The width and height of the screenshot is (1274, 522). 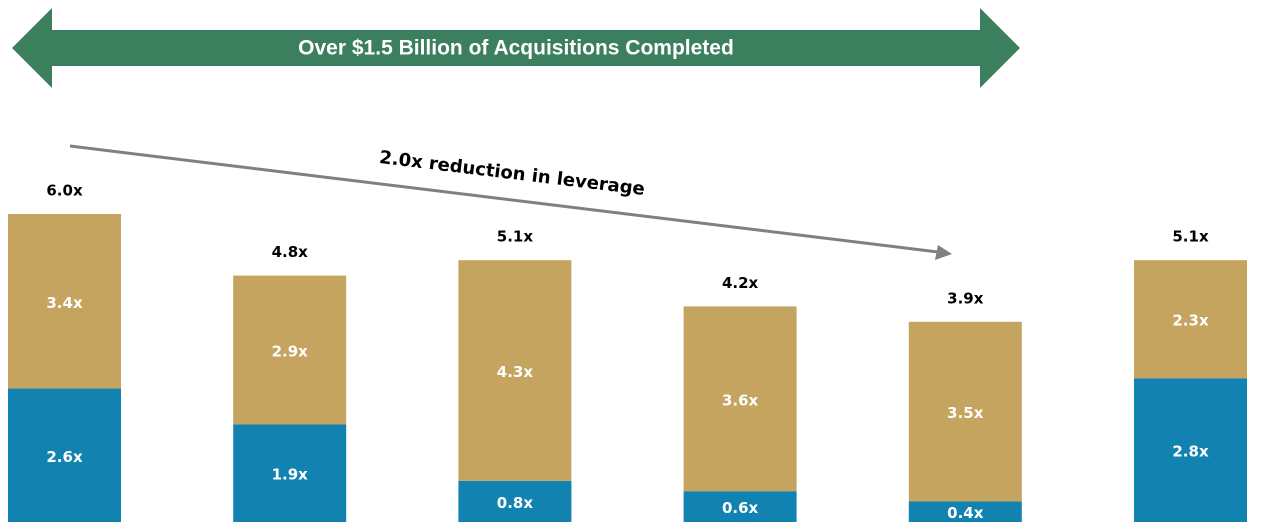 I want to click on trend-arrow-line, so click(x=504, y=199).